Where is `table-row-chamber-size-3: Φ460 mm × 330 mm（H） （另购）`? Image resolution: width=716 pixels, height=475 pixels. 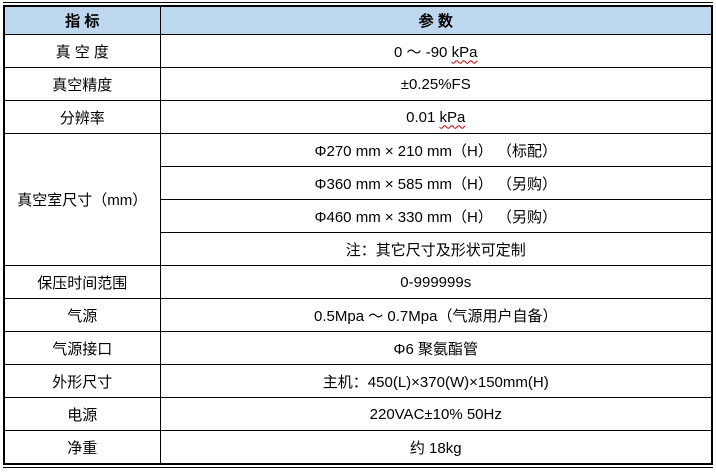
table-row-chamber-size-3: Φ460 mm × 330 mm（H） （另购） is located at coordinates (358, 216).